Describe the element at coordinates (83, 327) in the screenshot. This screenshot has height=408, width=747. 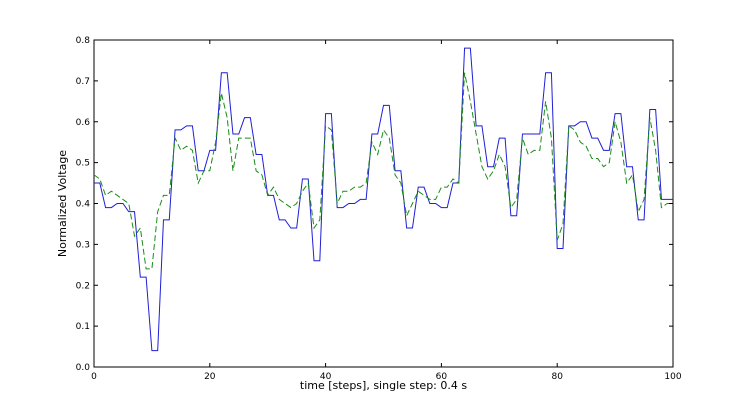
I see `y-tick-label: 0.1` at that location.